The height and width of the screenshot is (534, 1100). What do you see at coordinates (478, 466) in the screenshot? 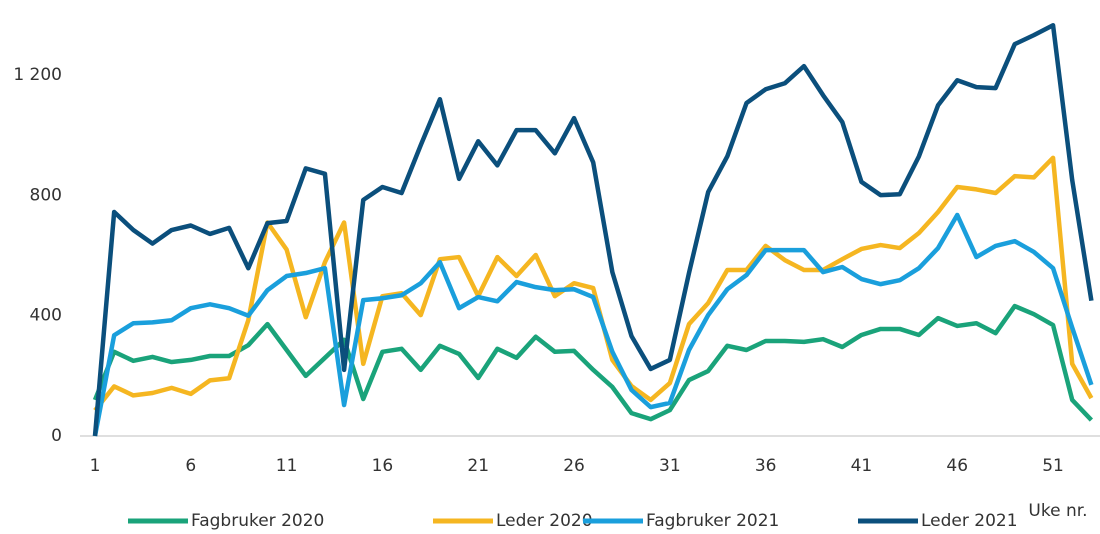
I see `x-tick-label: 21` at bounding box center [478, 466].